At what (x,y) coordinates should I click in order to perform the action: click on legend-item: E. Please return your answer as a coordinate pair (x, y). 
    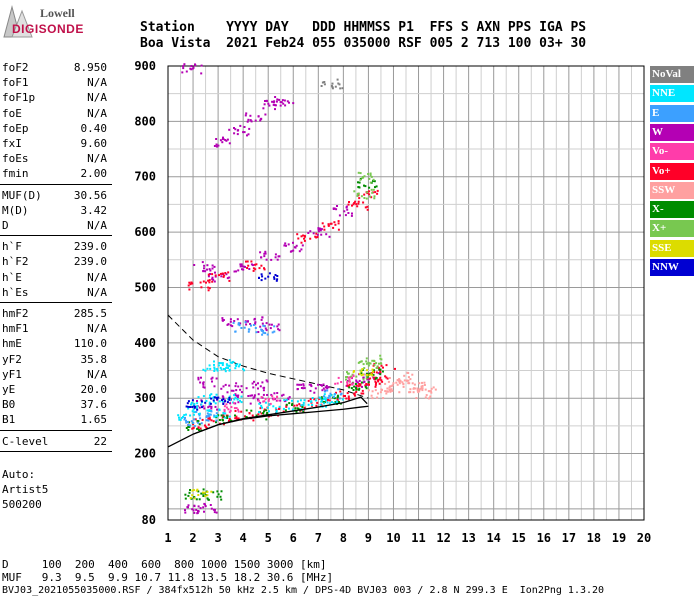
    Looking at the image, I should click on (672, 113).